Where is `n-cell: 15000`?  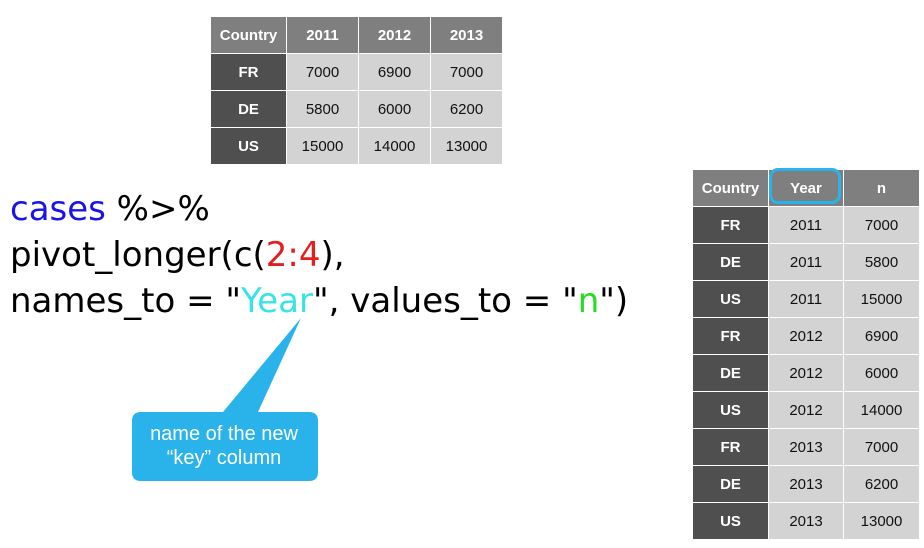 n-cell: 15000 is located at coordinates (882, 299).